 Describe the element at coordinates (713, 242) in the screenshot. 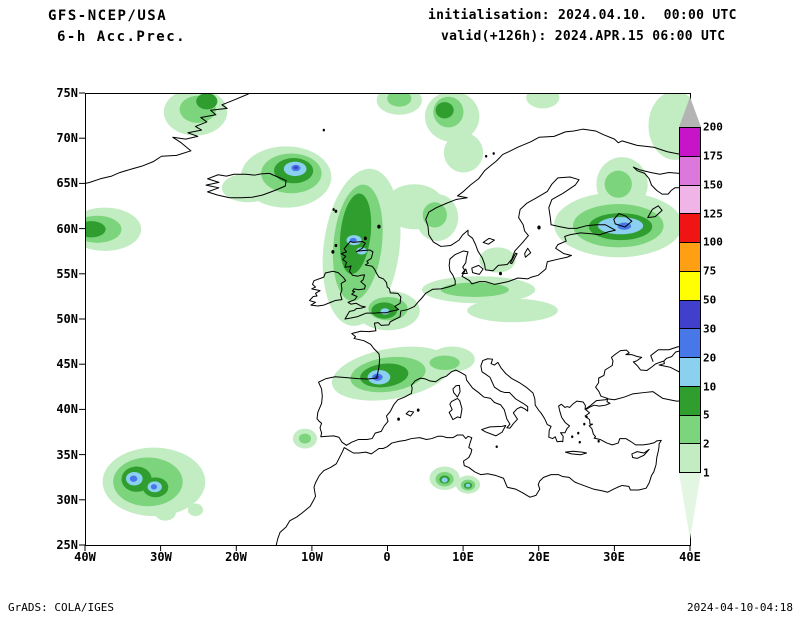

I see `colorbar-level: 100` at that location.